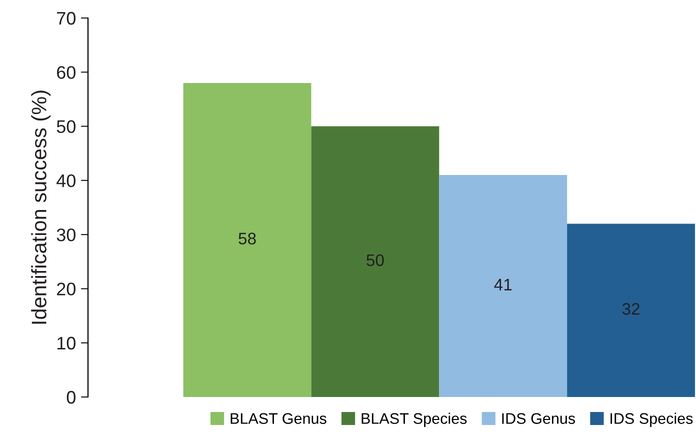  Describe the element at coordinates (71, 397) in the screenshot. I see `y-tick-label: 0` at that location.